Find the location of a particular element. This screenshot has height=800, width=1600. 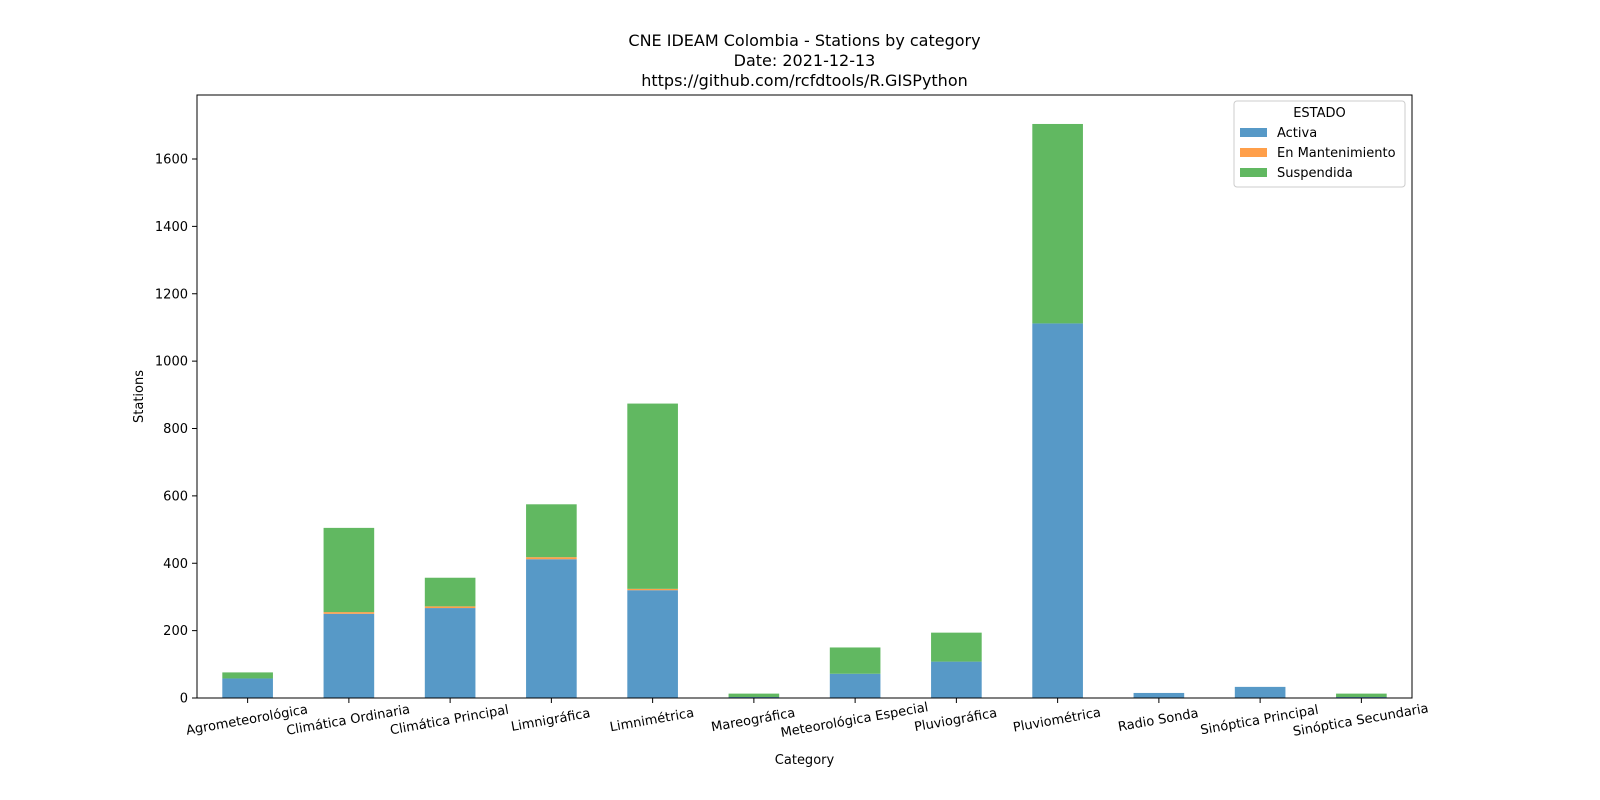

x-tick-label: Meteorológica Especial is located at coordinates (855, 720).